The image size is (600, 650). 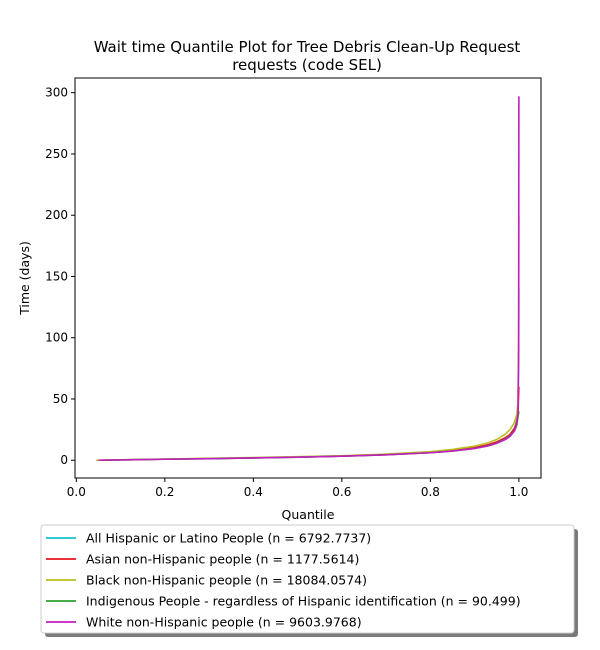 What do you see at coordinates (76, 492) in the screenshot?
I see `x-tick-label: 0.0` at bounding box center [76, 492].